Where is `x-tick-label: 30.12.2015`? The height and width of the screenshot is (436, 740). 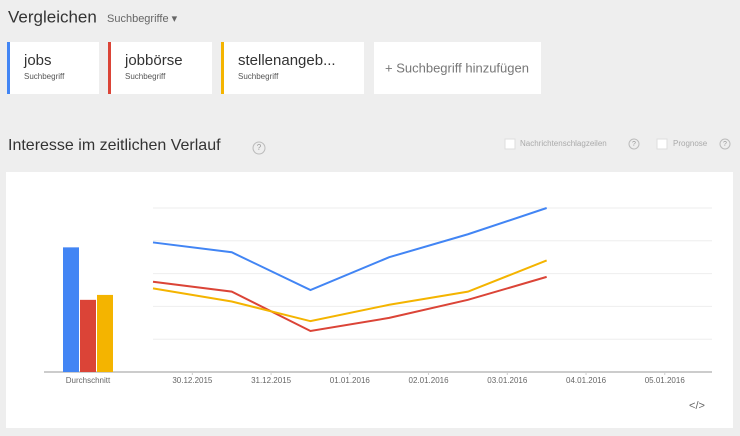
x-tick-label: 30.12.2015 is located at coordinates (192, 380).